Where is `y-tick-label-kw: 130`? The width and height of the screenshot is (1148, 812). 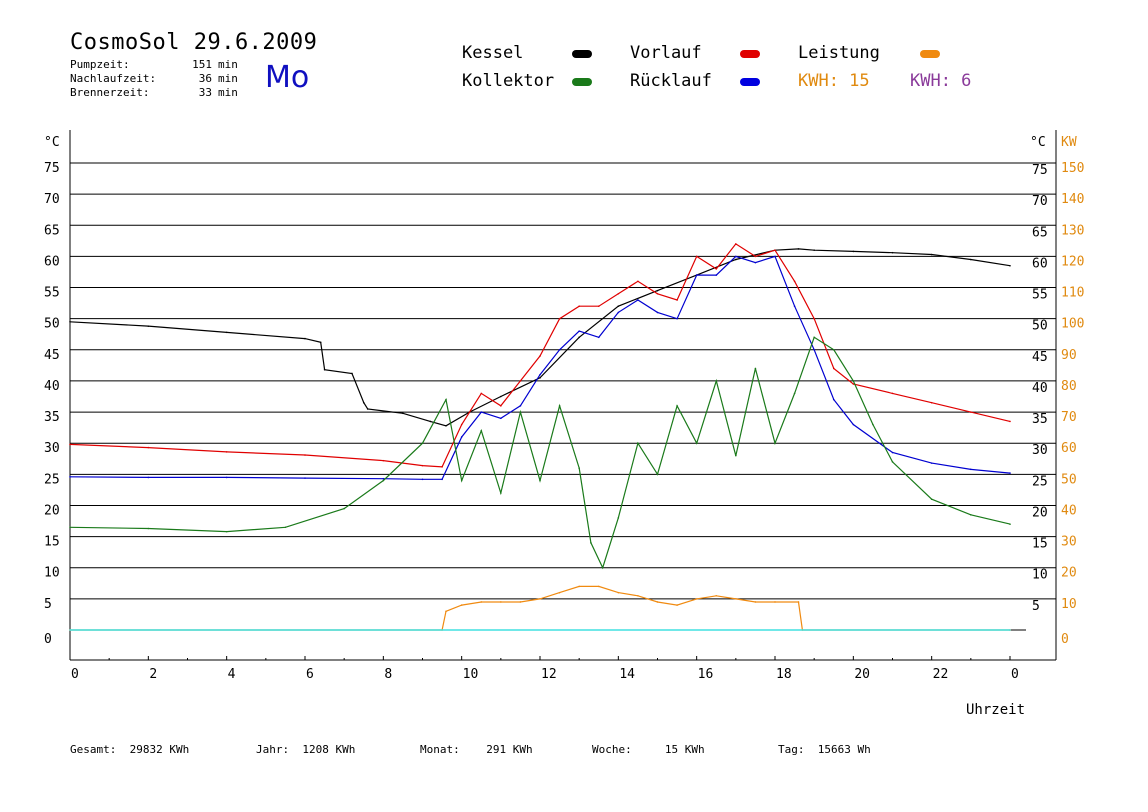
y-tick-label-kw: 130 is located at coordinates (1072, 230).